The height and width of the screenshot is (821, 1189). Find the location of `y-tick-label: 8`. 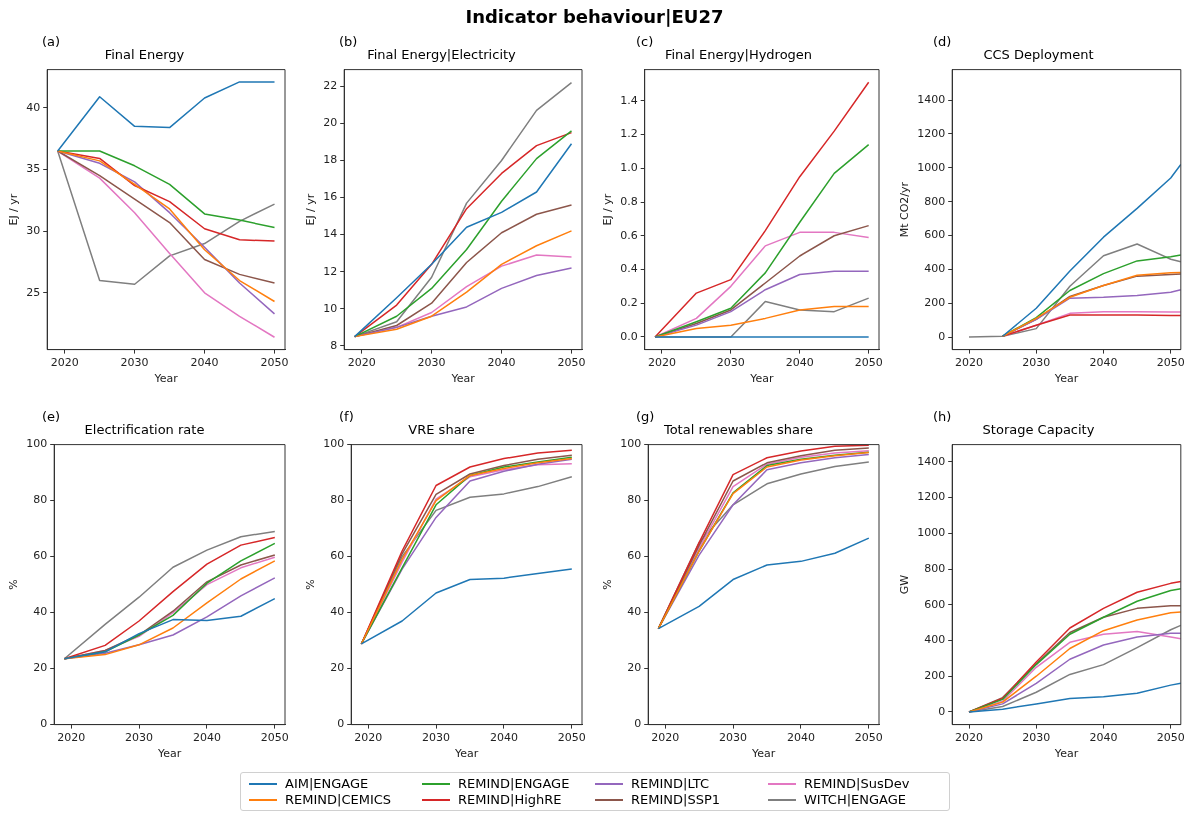

y-tick-label: 8 is located at coordinates (334, 345).